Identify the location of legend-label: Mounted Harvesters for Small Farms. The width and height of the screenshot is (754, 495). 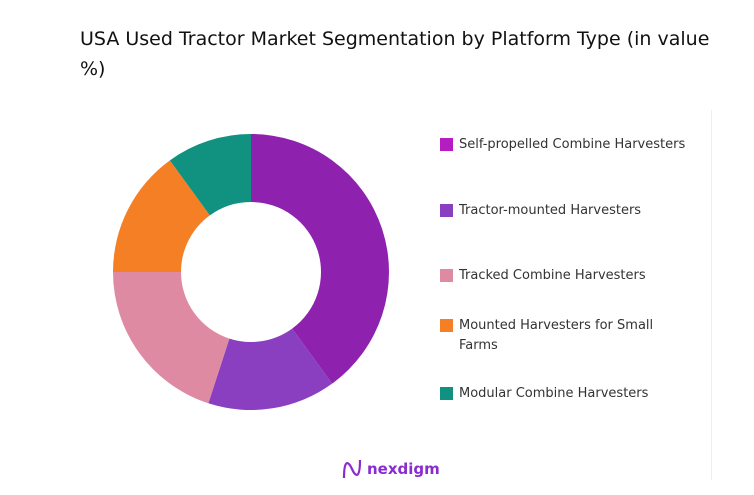
(556, 335).